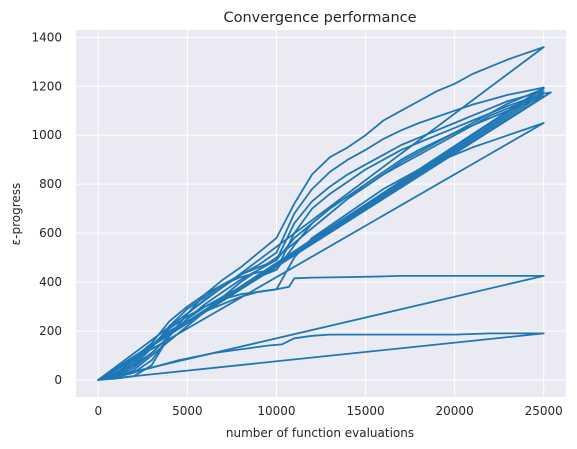 This screenshot has width=577, height=449. Describe the element at coordinates (50, 282) in the screenshot. I see `y-tick-label: 400` at that location.